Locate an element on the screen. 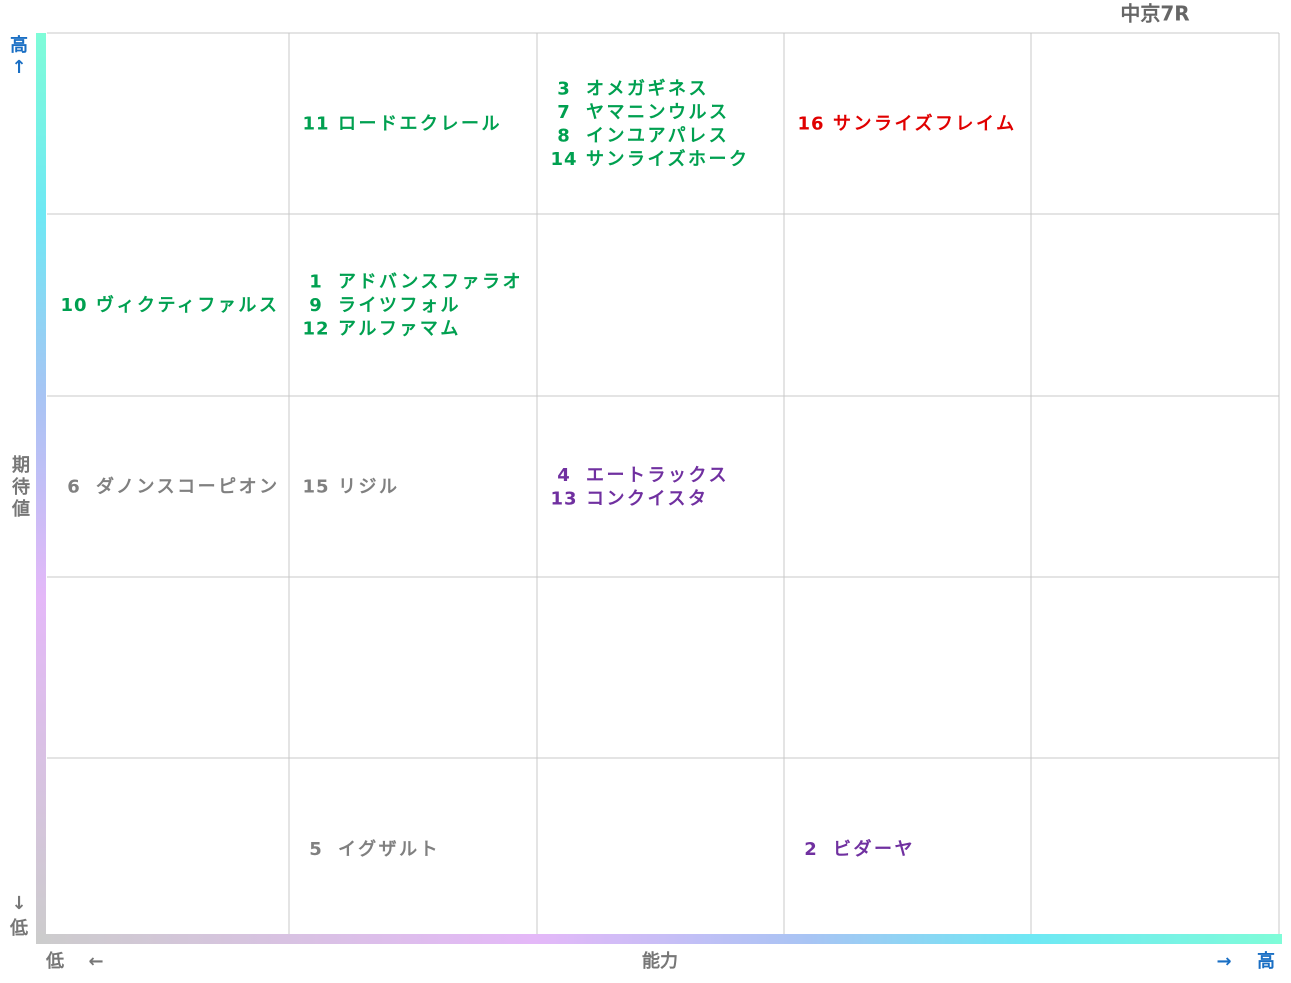  entry-number: 12 is located at coordinates (315, 329).